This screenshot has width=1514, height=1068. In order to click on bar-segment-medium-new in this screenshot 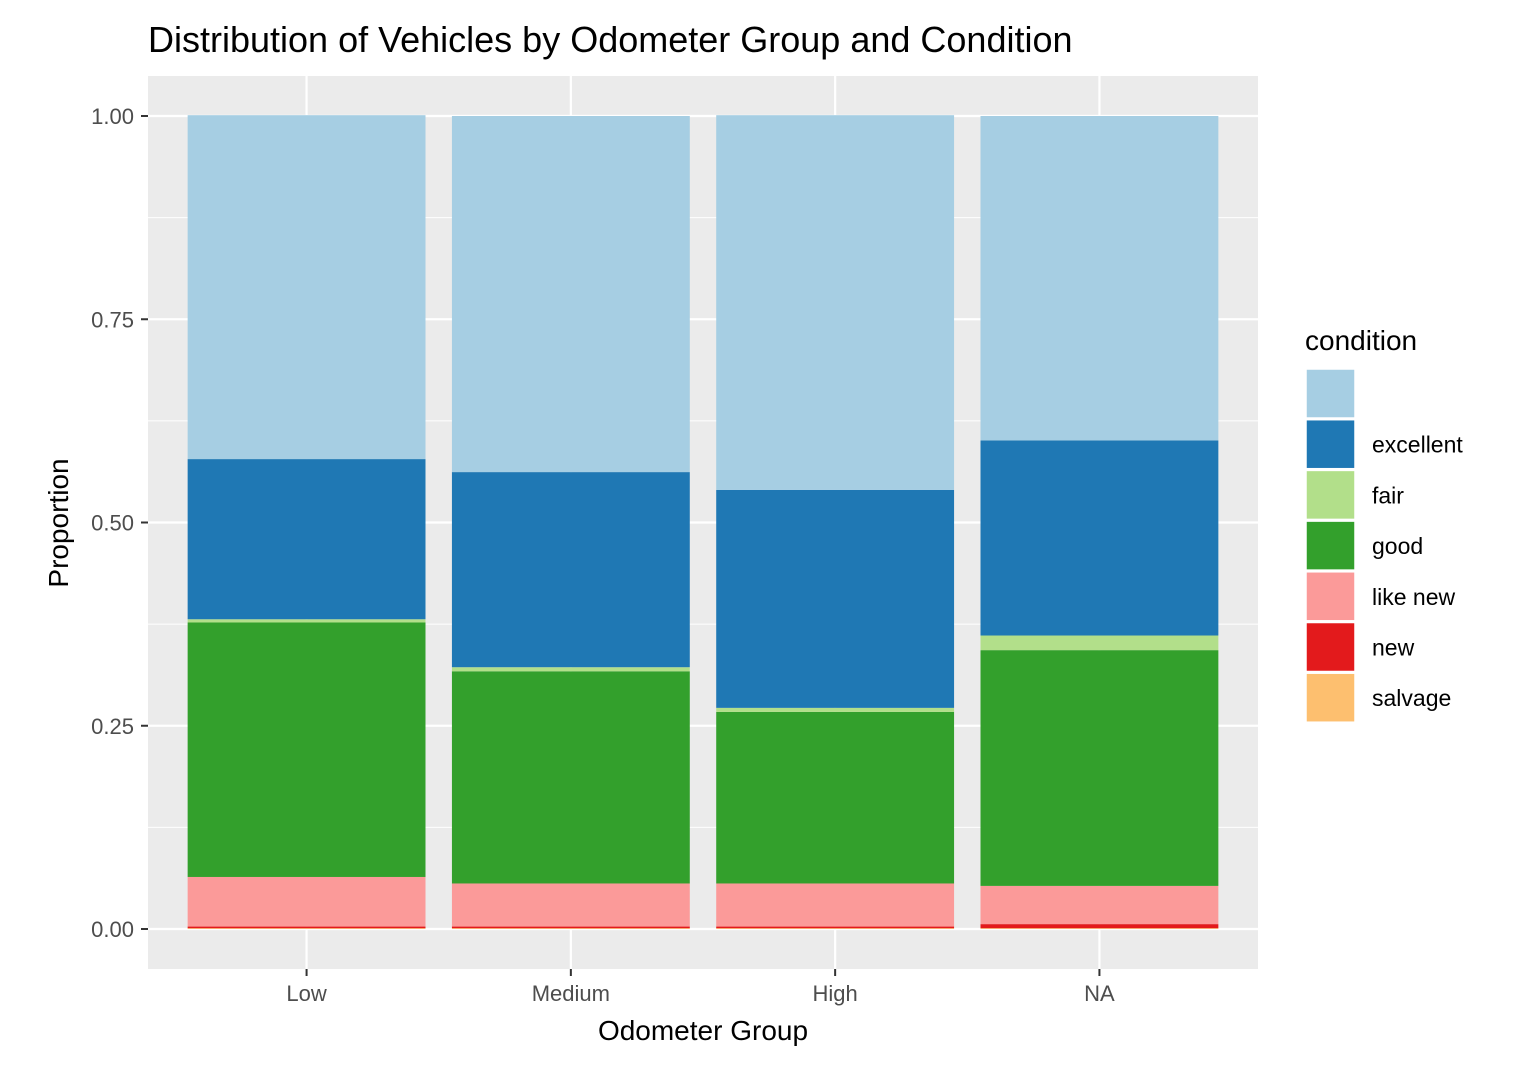, I will do `click(570, 927)`.